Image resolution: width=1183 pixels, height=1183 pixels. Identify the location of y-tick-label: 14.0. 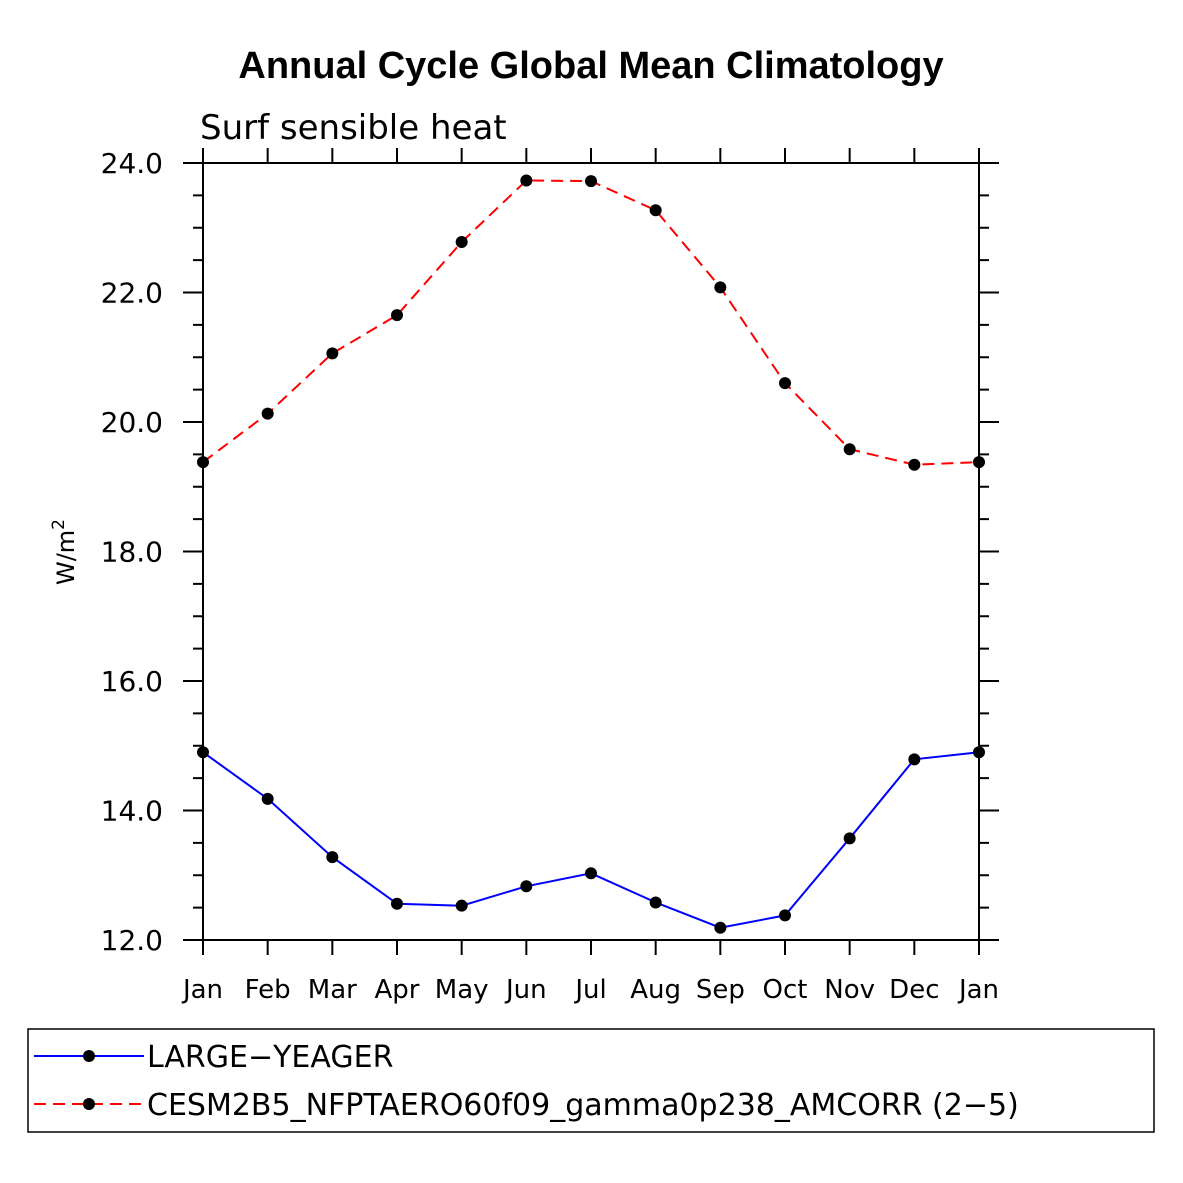
(132, 811).